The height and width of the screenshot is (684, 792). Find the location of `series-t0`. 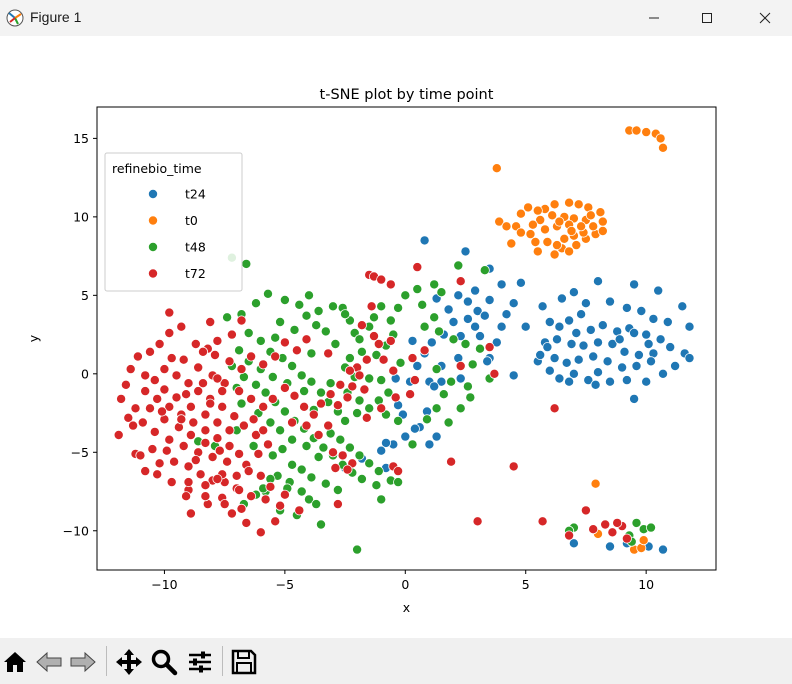

series-t0 is located at coordinates (580, 340).